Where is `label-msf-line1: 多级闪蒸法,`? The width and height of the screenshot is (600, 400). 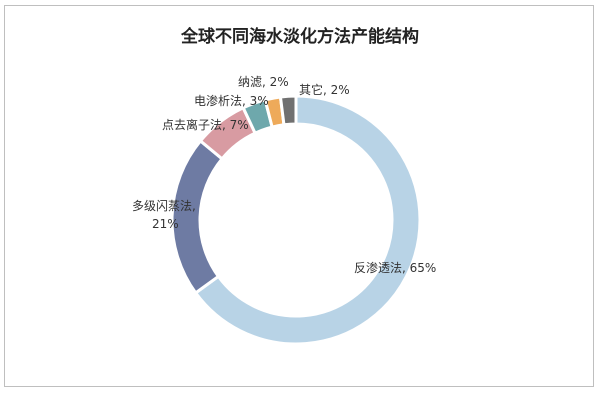
label-msf-line1: 多级闪蒸法, is located at coordinates (164, 206).